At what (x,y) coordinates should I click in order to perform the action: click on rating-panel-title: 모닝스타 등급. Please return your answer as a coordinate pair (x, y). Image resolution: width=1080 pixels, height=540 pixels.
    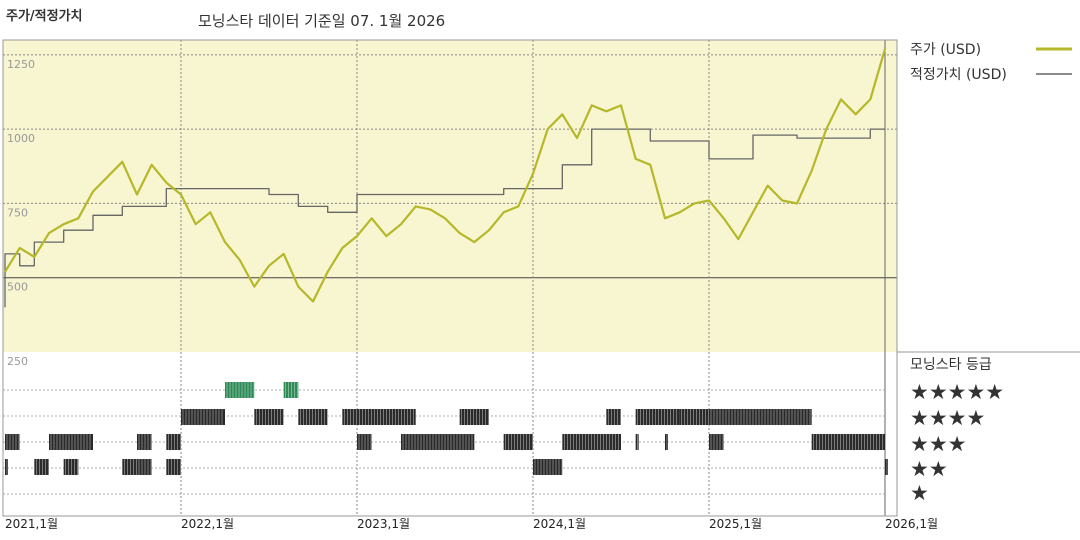
    Looking at the image, I should click on (951, 365).